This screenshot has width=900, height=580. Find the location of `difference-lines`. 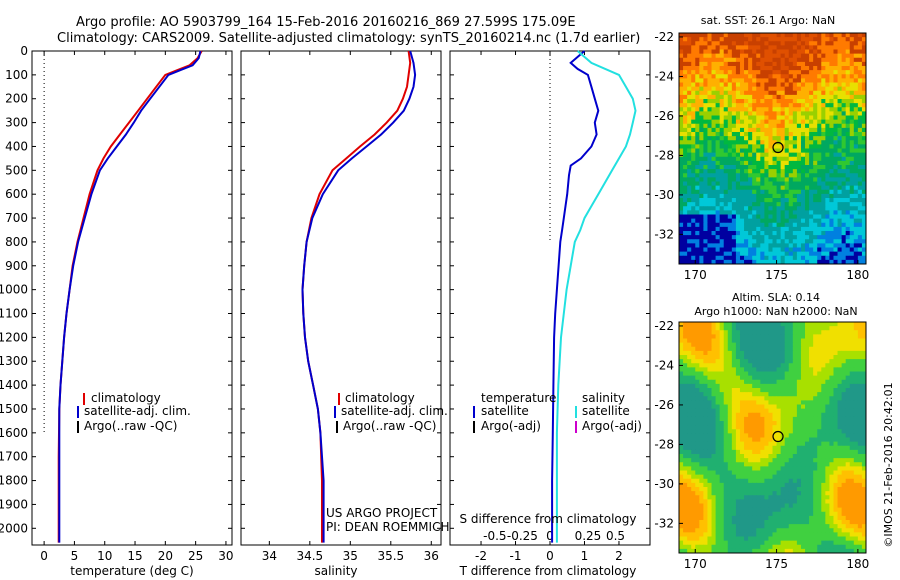

difference-lines is located at coordinates (593, 296).